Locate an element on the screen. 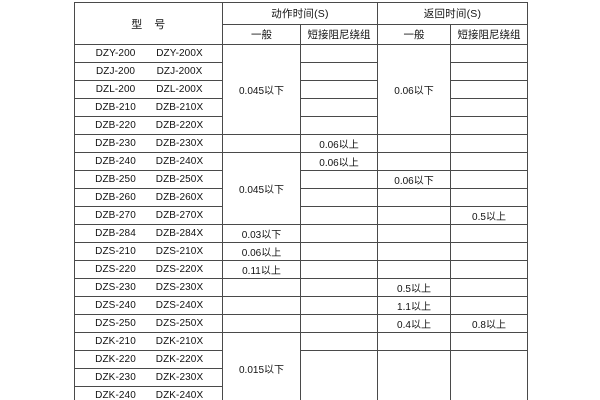 This screenshot has height=400, width=600. return-general-value: 0.5以上 is located at coordinates (414, 287).